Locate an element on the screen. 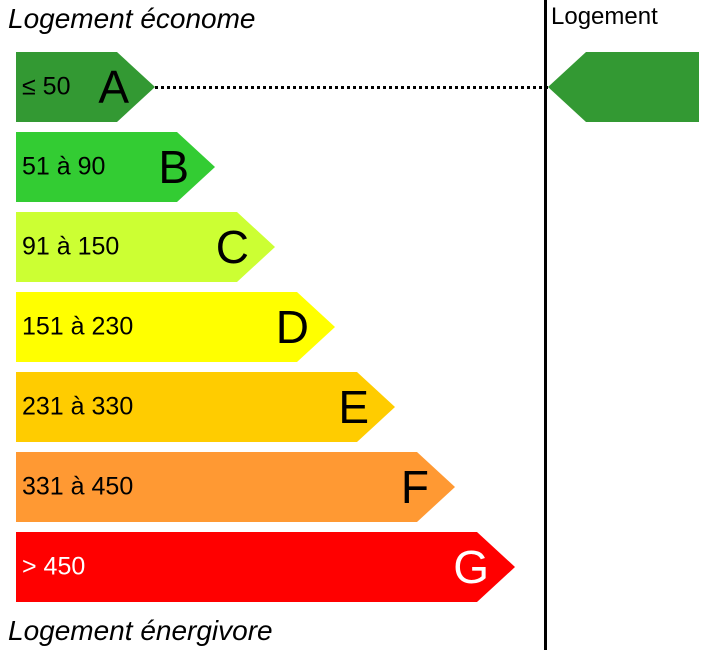 This screenshot has width=711, height=650. class-band-f: 331 à 450 F is located at coordinates (235, 487).